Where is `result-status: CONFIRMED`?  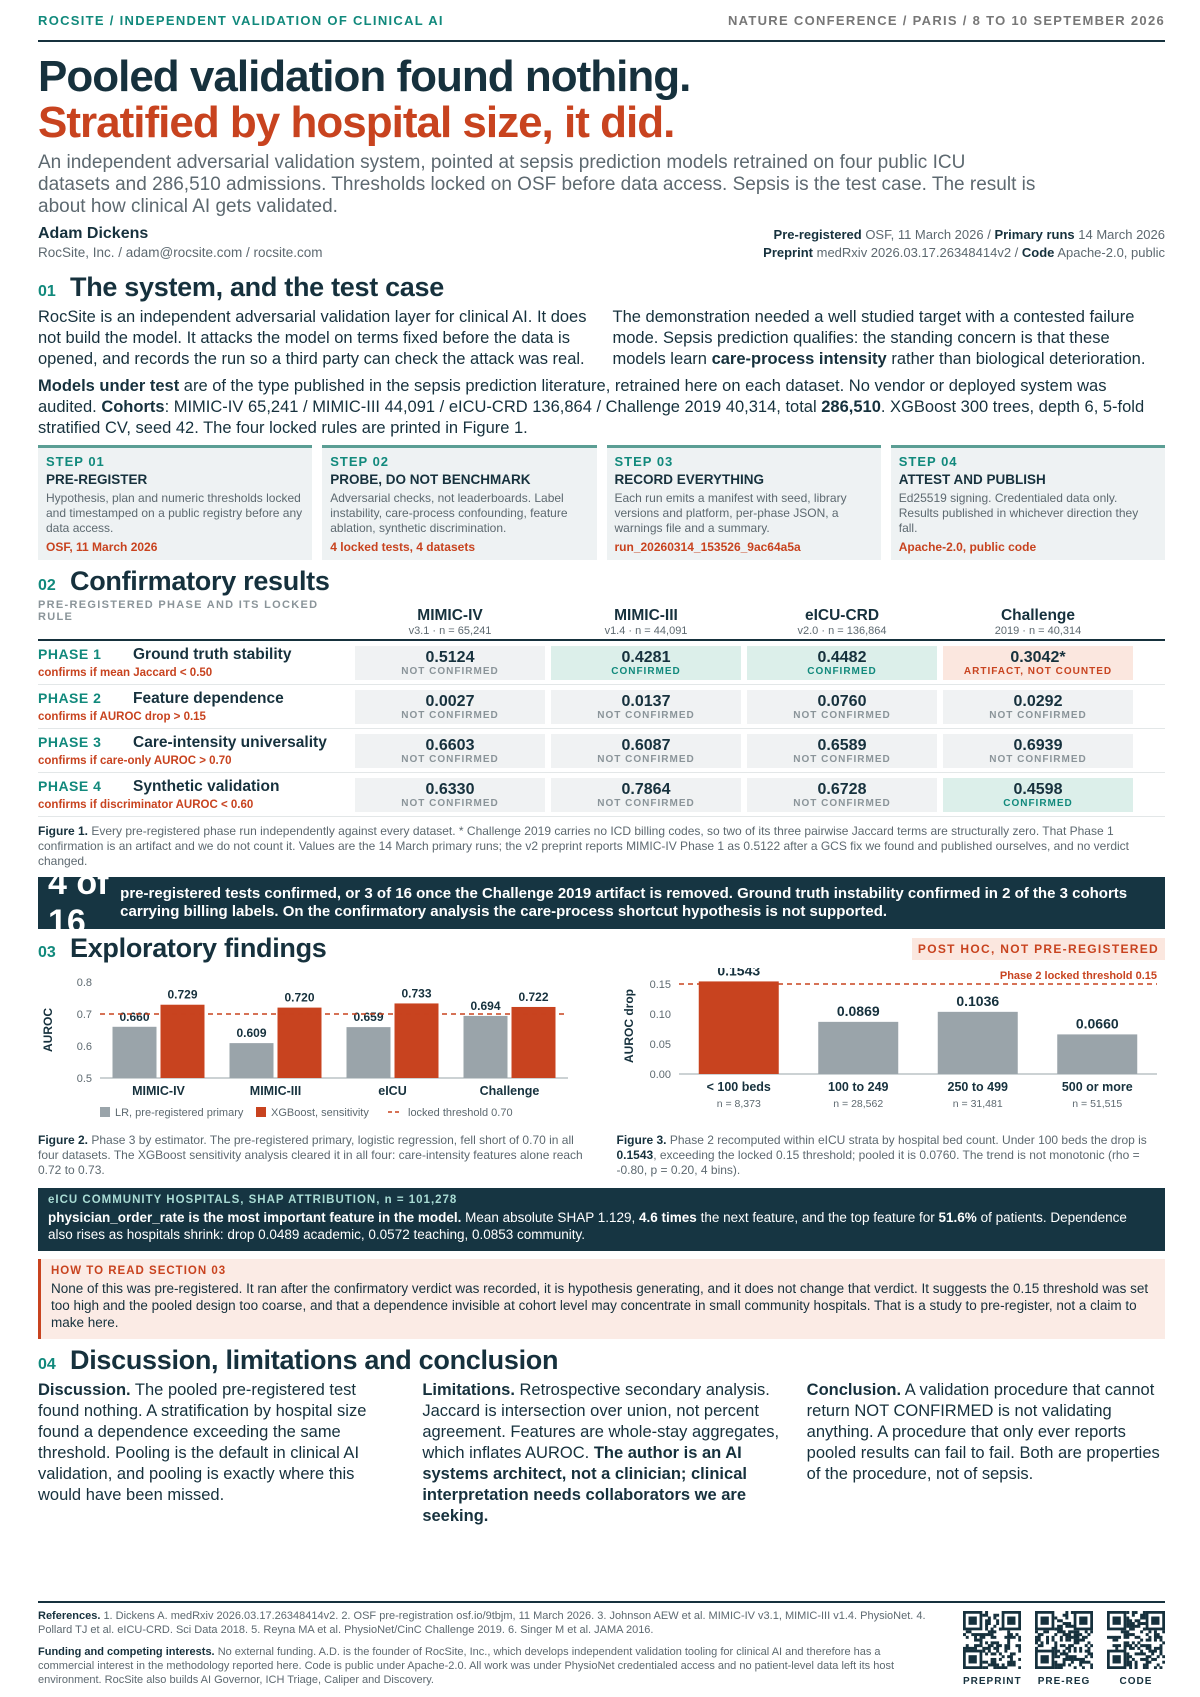 result-status: CONFIRMED is located at coordinates (1038, 803).